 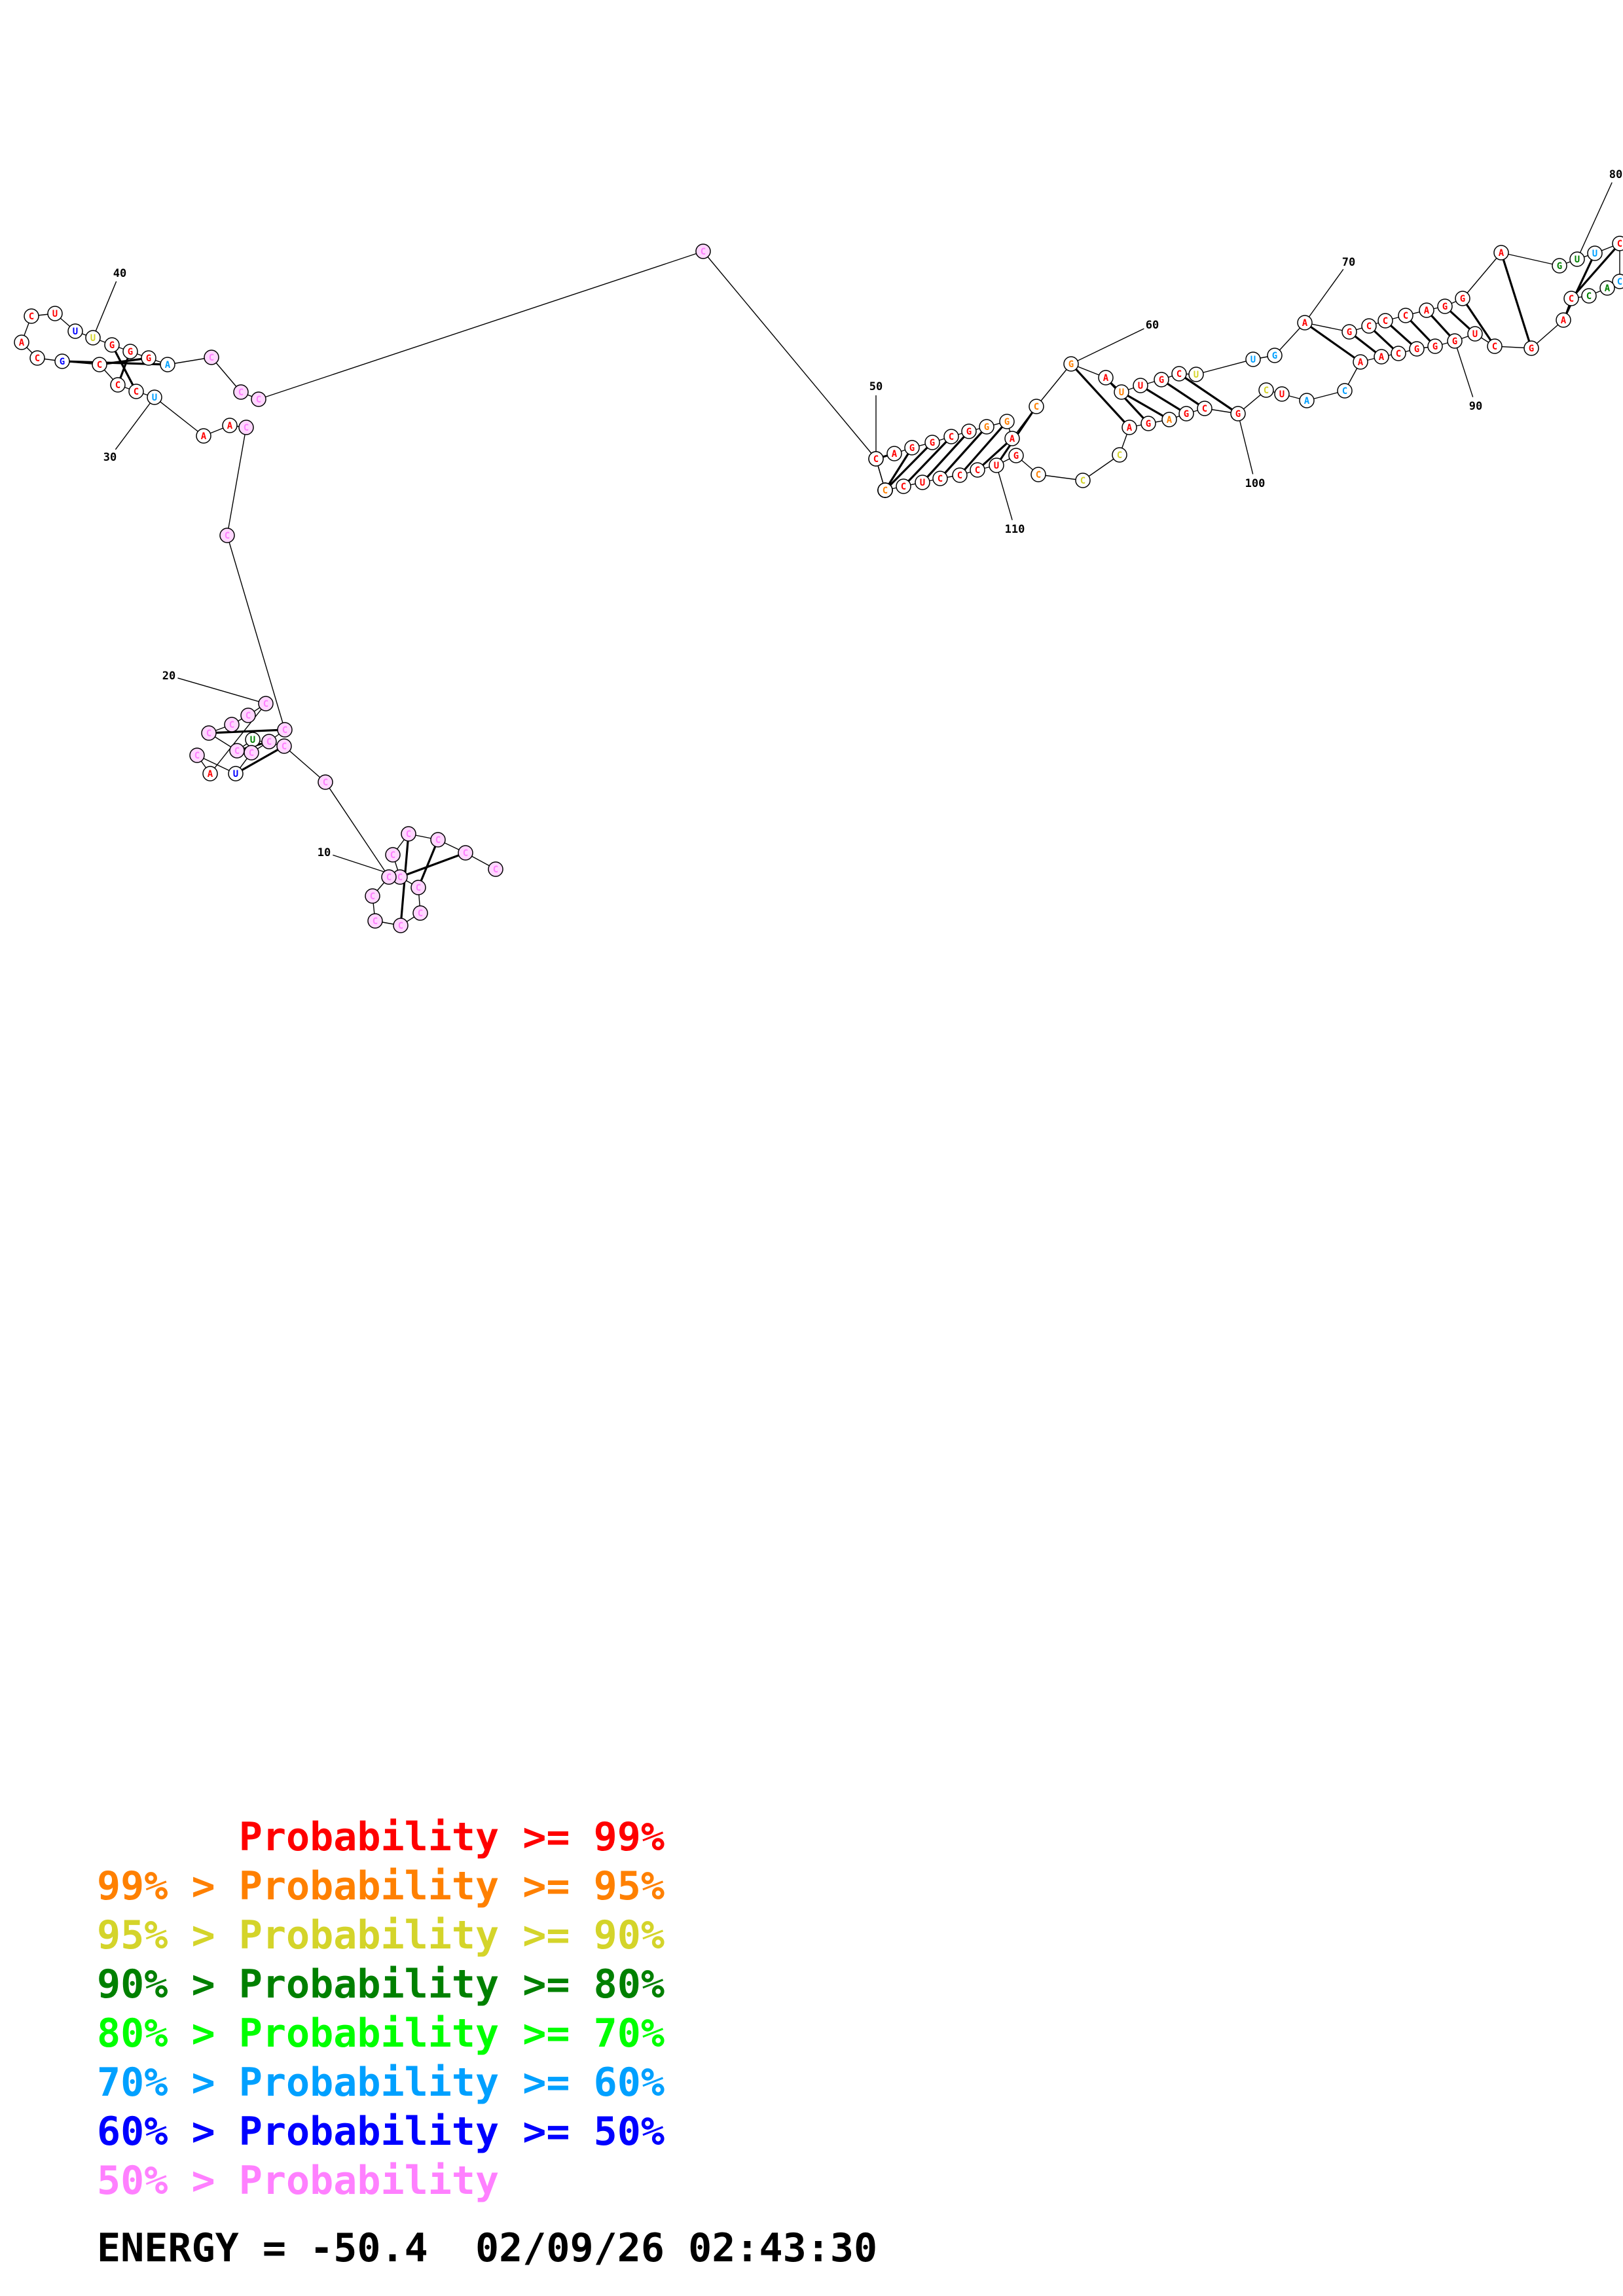 I want to click on position-tick, so click(x=1595, y=221).